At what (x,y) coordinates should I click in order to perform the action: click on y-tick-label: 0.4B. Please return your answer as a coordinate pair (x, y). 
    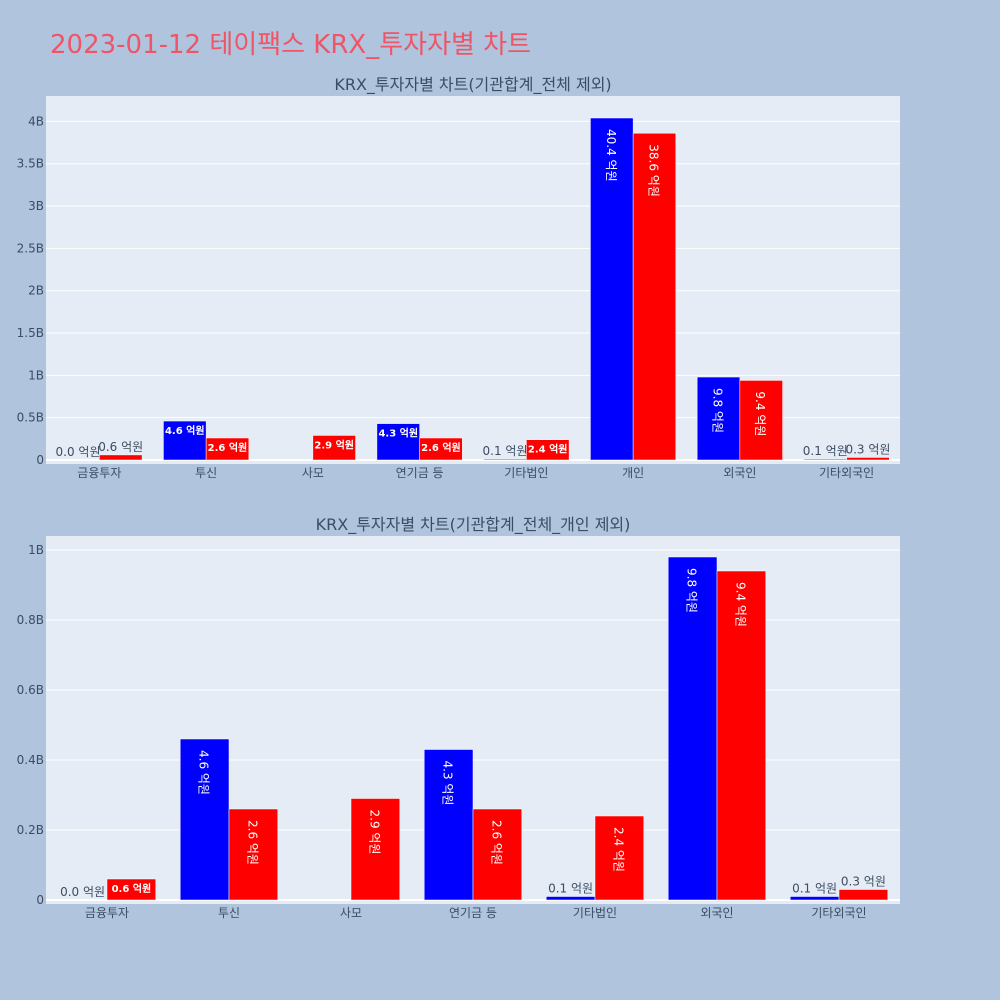
    Looking at the image, I should click on (30, 760).